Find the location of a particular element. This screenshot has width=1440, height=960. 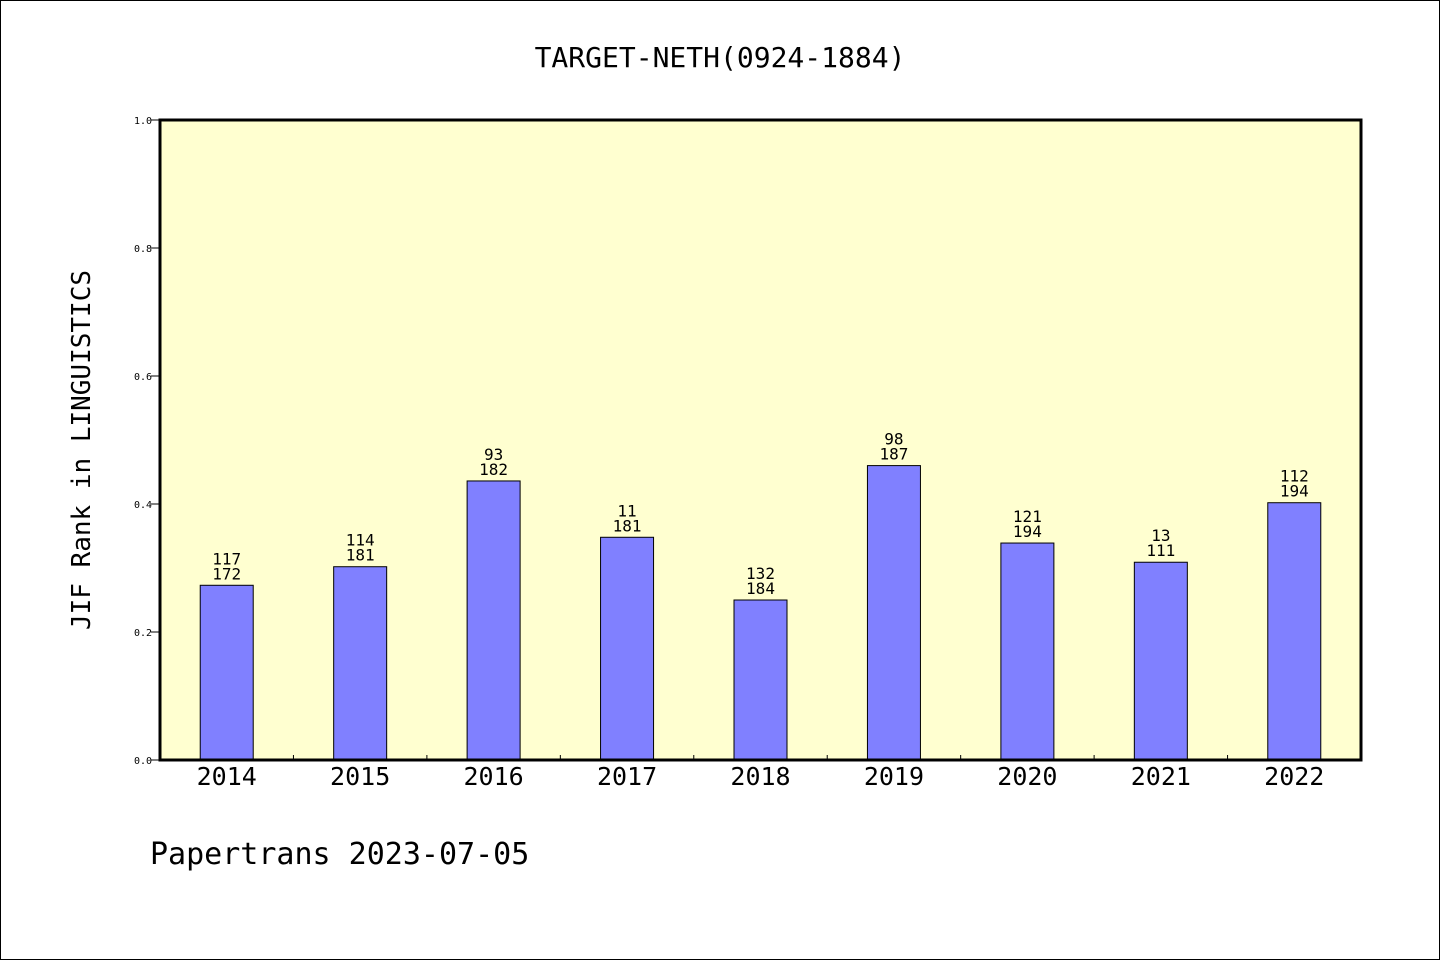

x-tick-label: 2017 is located at coordinates (627, 776).